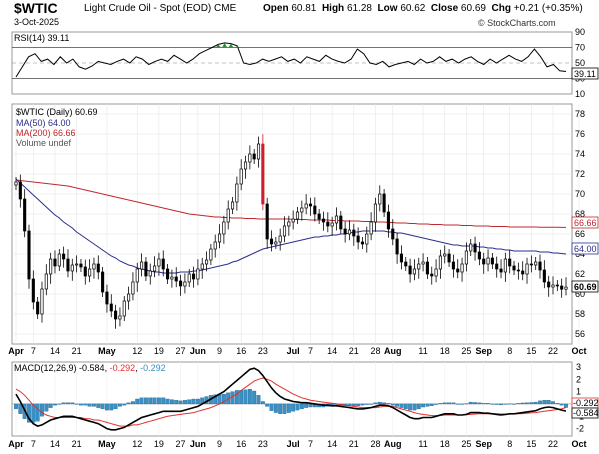 The image size is (599, 454). Describe the element at coordinates (107, 444) in the screenshot. I see `date-bottom-label-21: May` at that location.